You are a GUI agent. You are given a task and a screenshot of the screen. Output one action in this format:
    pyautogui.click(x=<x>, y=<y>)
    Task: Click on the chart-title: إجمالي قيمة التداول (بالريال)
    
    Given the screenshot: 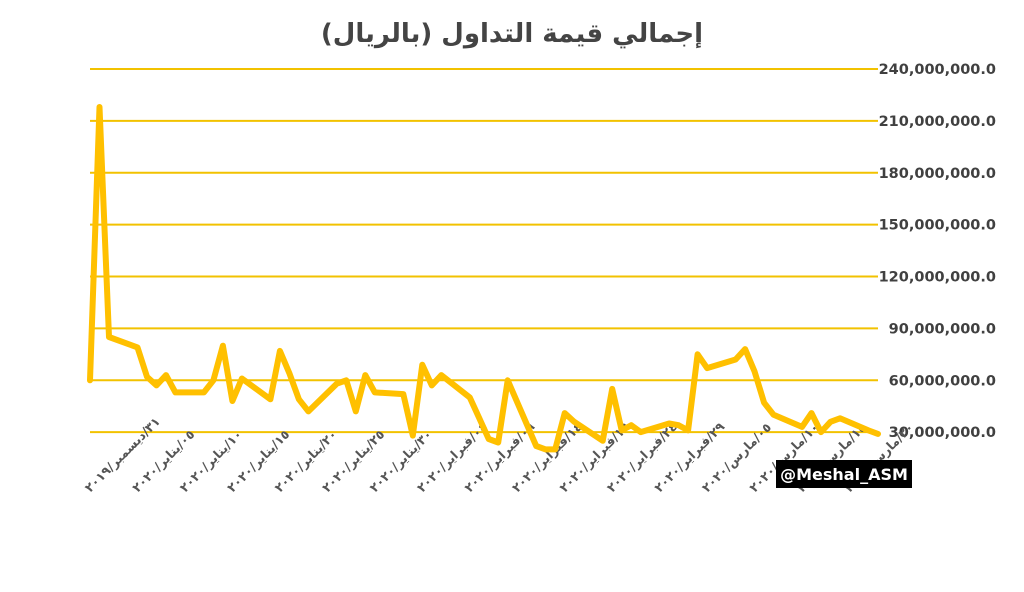 What is the action you would take?
    pyautogui.click(x=512, y=34)
    